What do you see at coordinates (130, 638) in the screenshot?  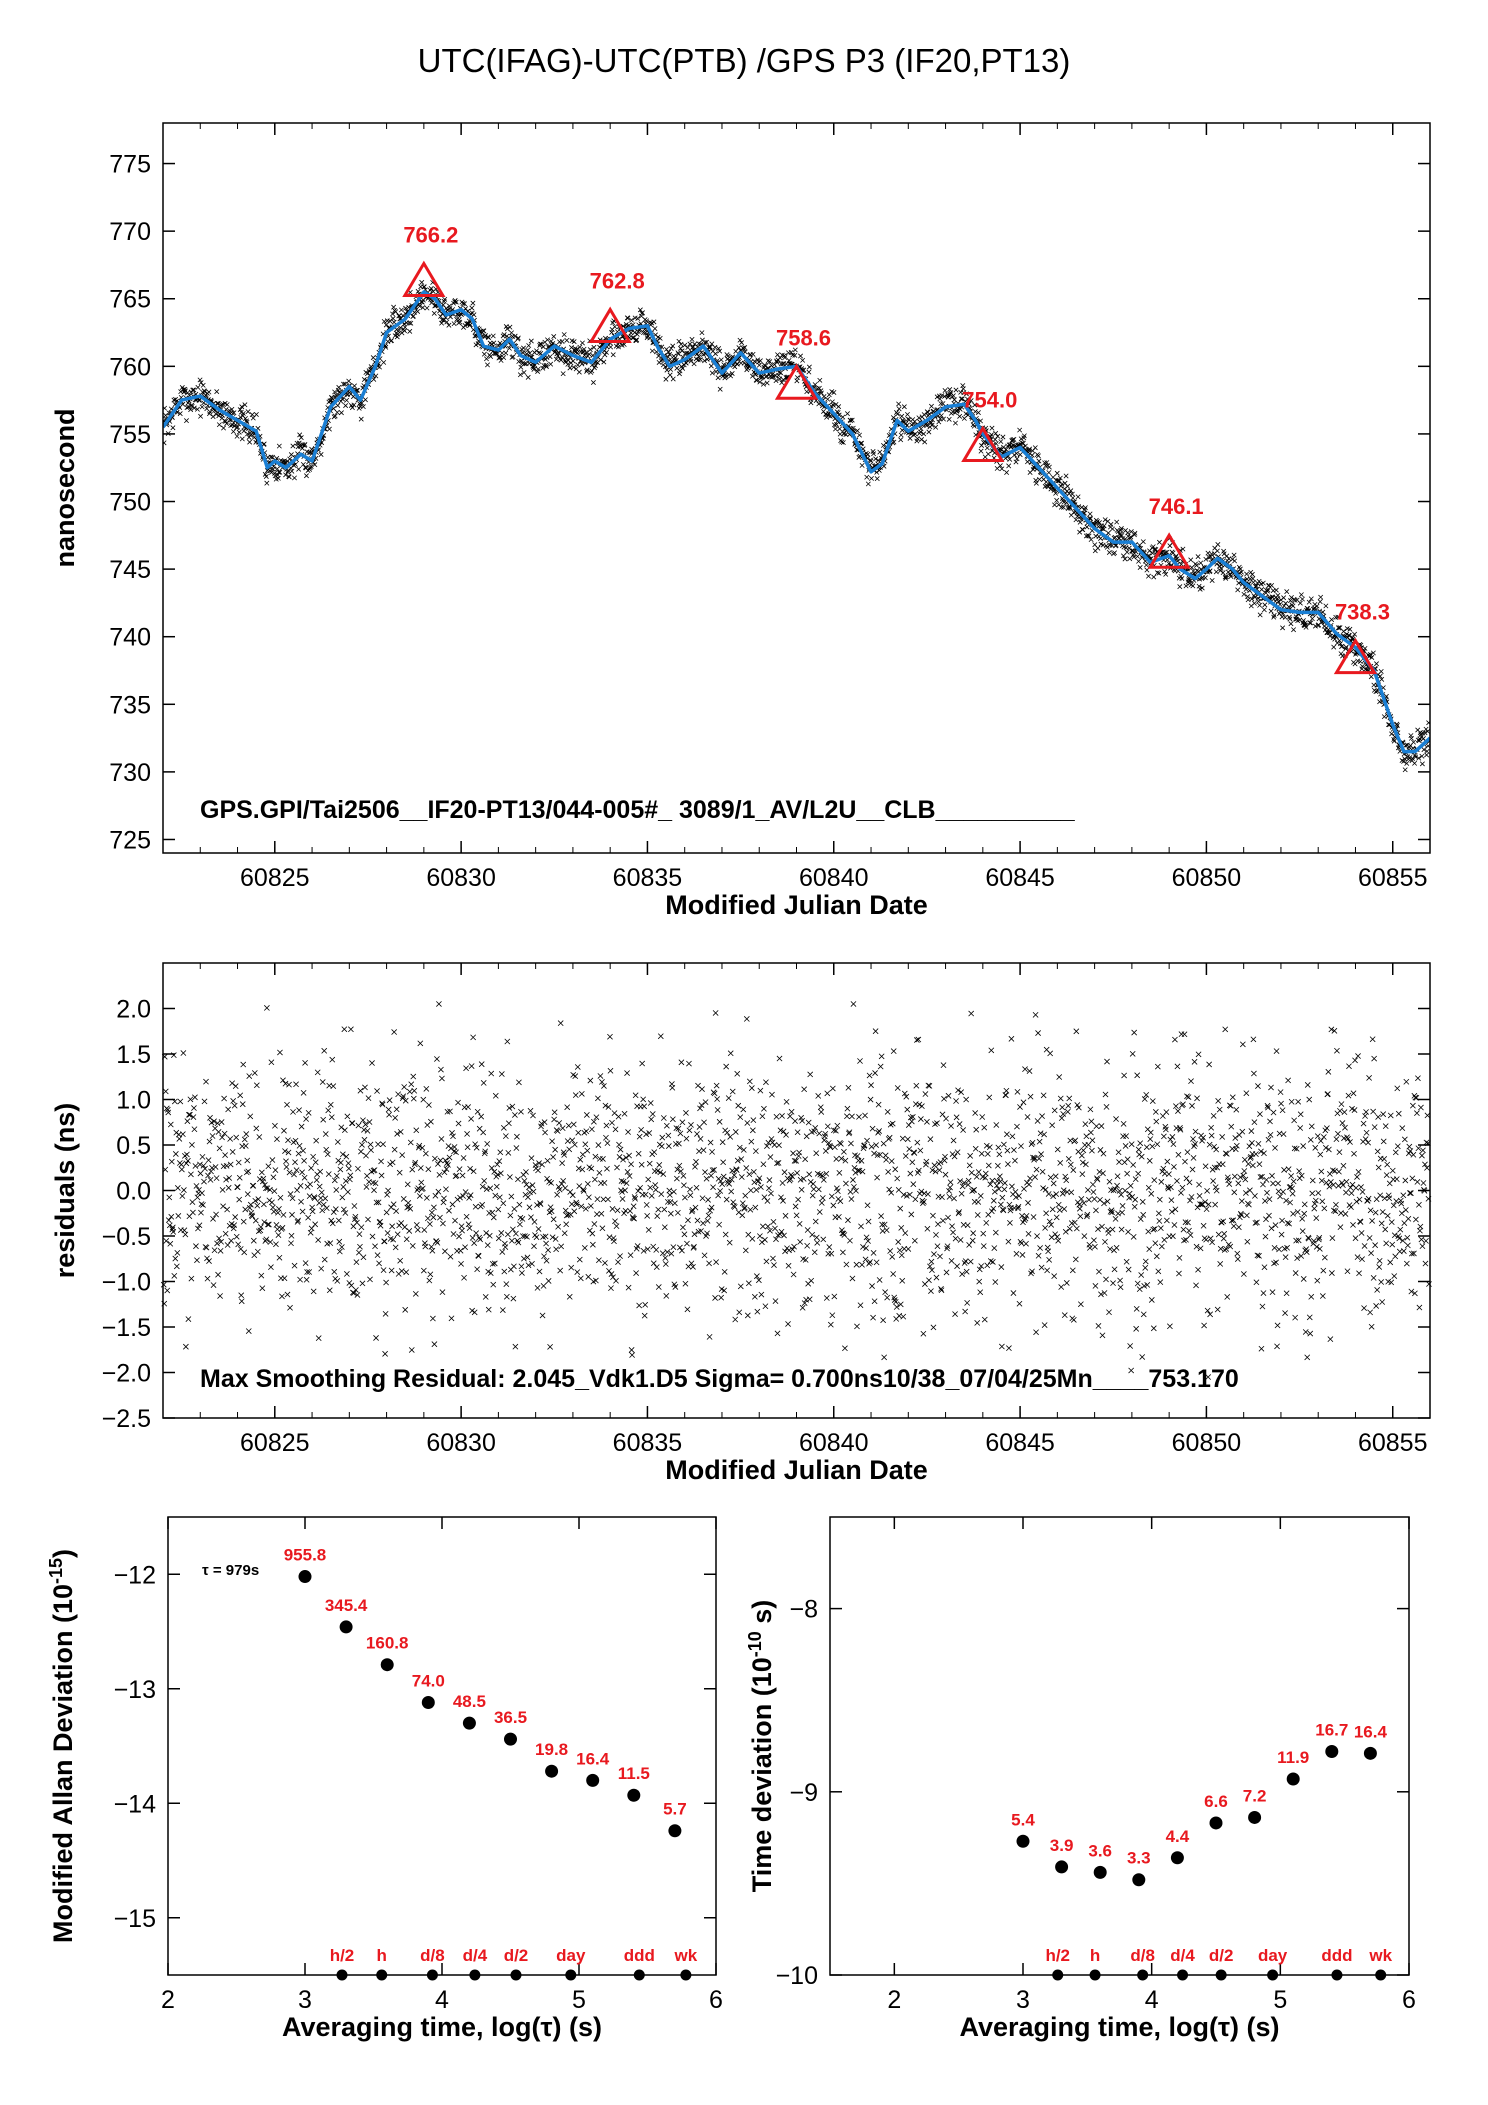 I see `y-tick-label: 740` at bounding box center [130, 638].